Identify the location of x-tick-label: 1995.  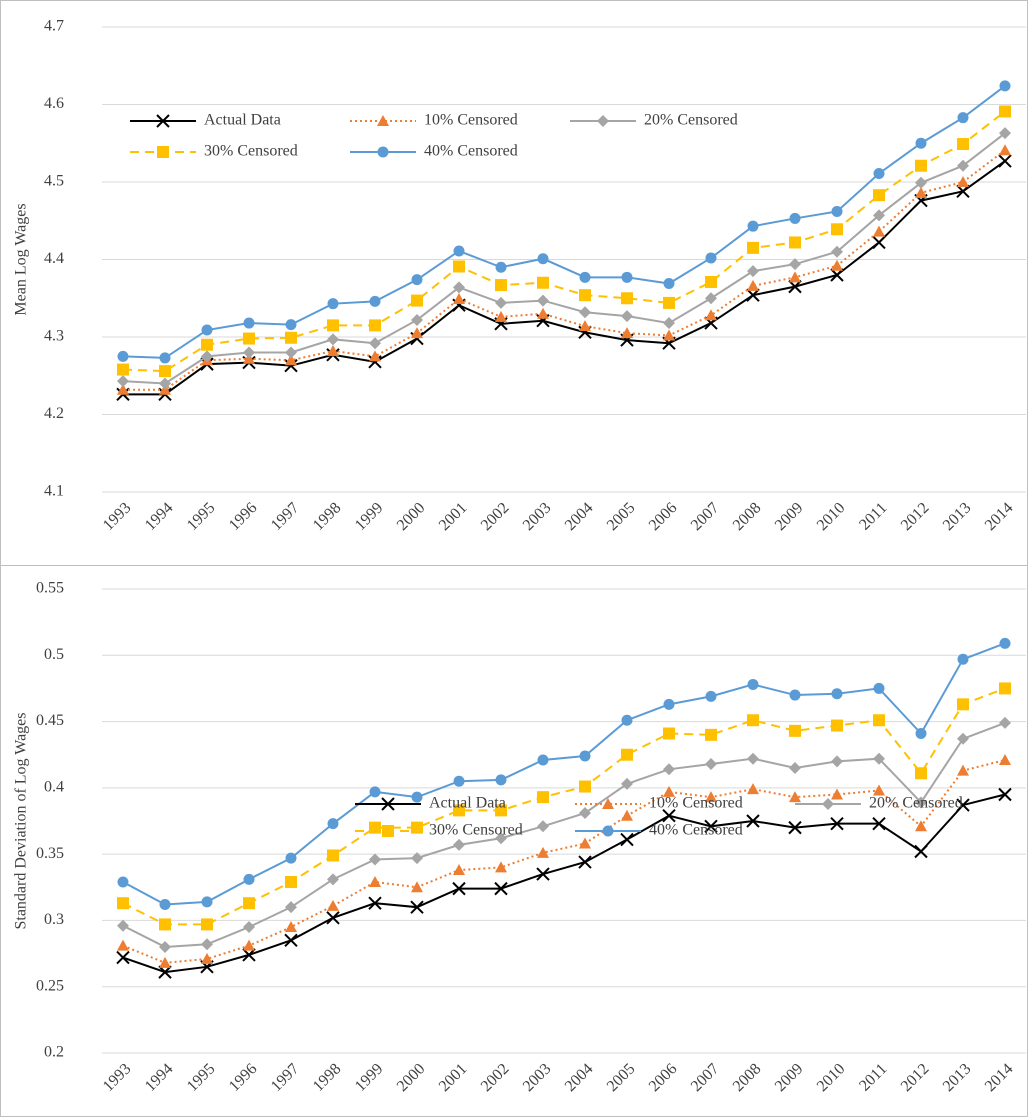
(201, 516).